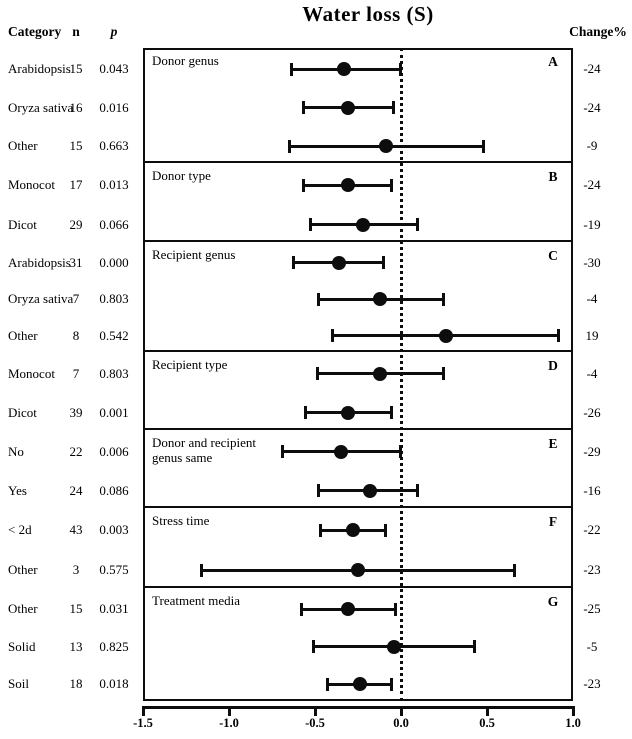 The image size is (632, 739). I want to click on category-label: No, so click(16, 451).